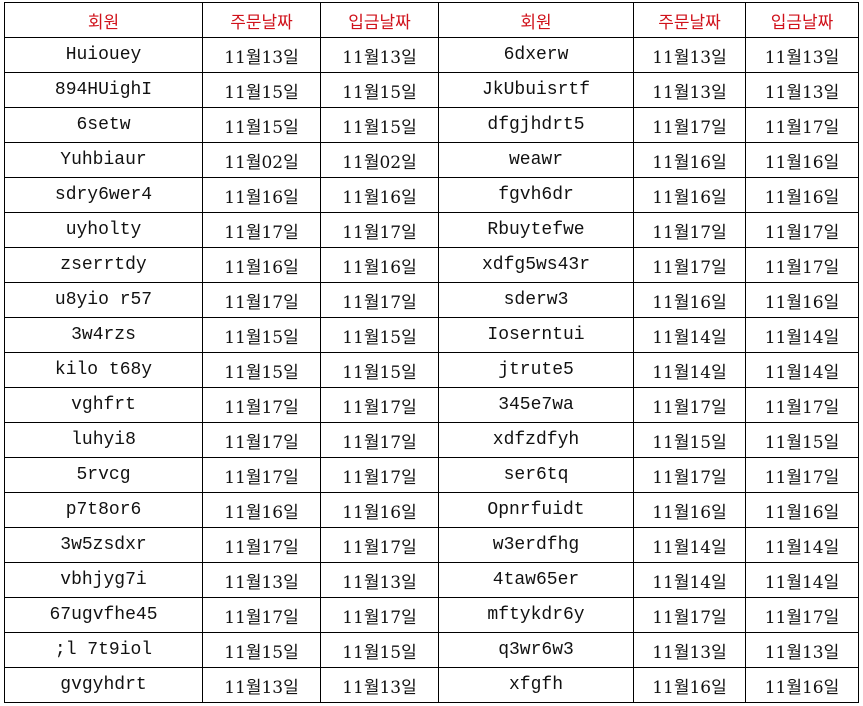 This screenshot has height=706, width=863. Describe the element at coordinates (536, 160) in the screenshot. I see `cell-member-2: weawr` at that location.